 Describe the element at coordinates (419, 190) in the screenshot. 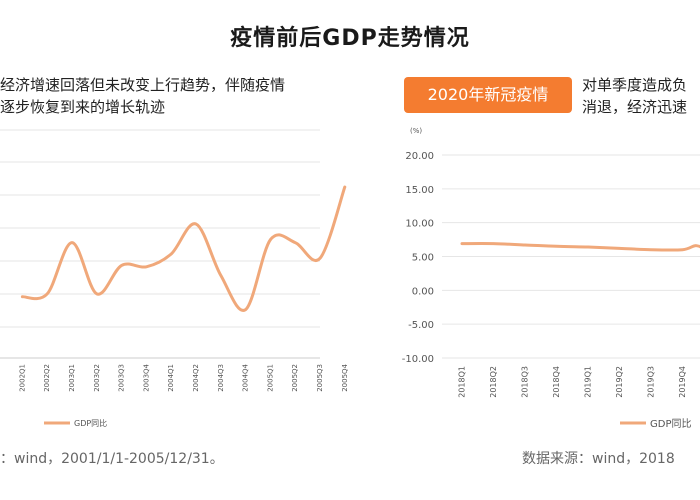

I see `right-y-tick-label: 15.00` at that location.